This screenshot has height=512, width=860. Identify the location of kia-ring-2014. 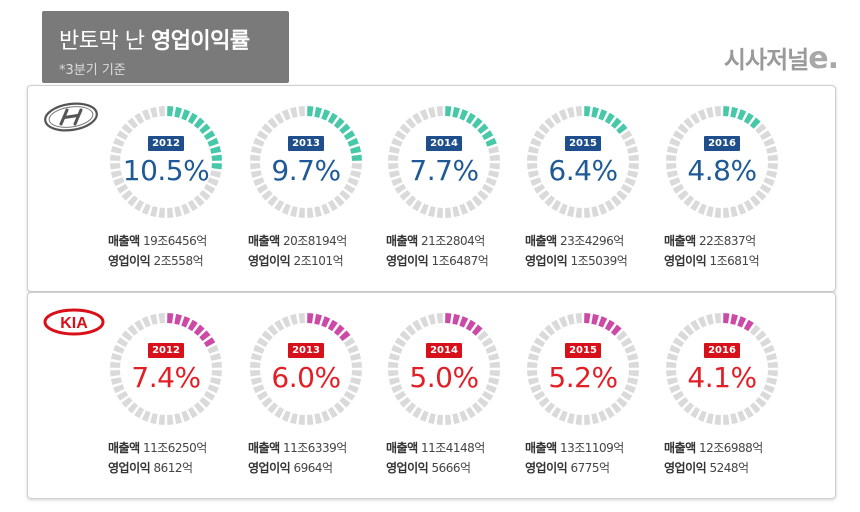
(444, 369).